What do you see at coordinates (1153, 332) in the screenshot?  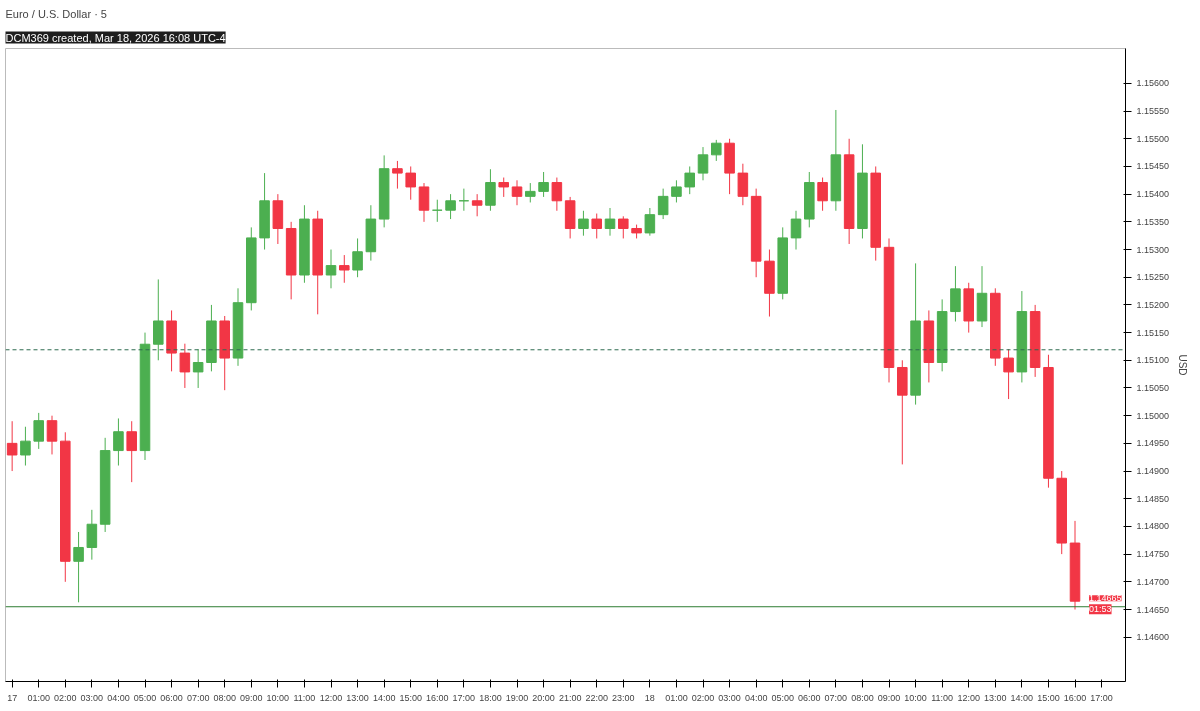 I see `y-tick-label: 1.15150` at bounding box center [1153, 332].